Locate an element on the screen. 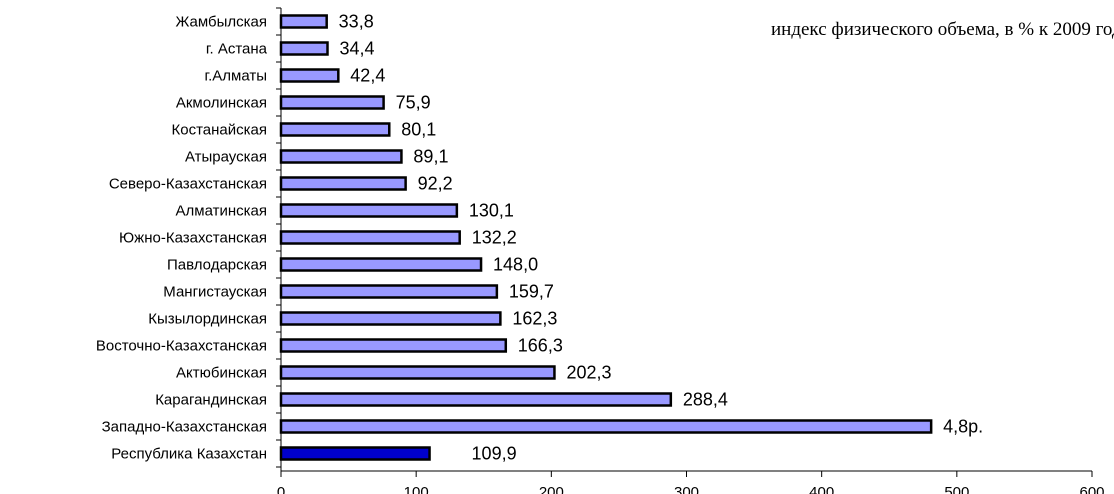 Image resolution: width=1114 pixels, height=494 pixels. category-label: Павлодарская is located at coordinates (217, 265).